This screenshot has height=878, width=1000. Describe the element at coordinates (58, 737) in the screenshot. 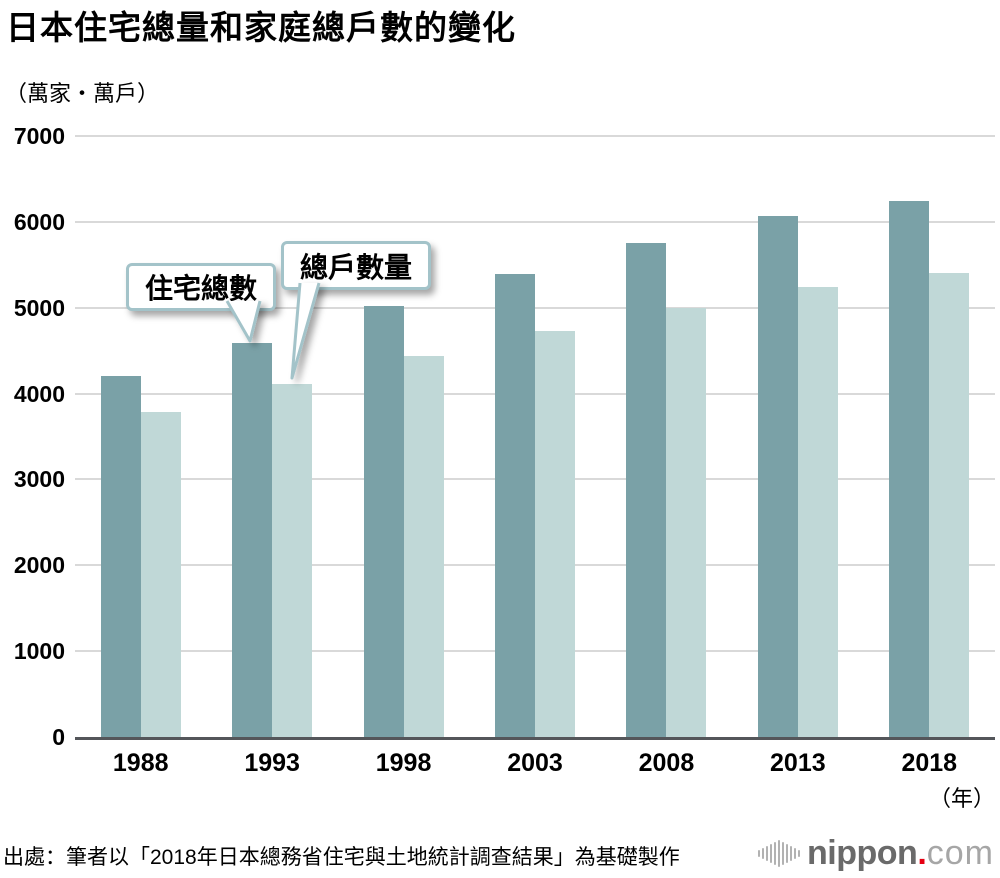

I see `ytick-label-0: 0` at that location.